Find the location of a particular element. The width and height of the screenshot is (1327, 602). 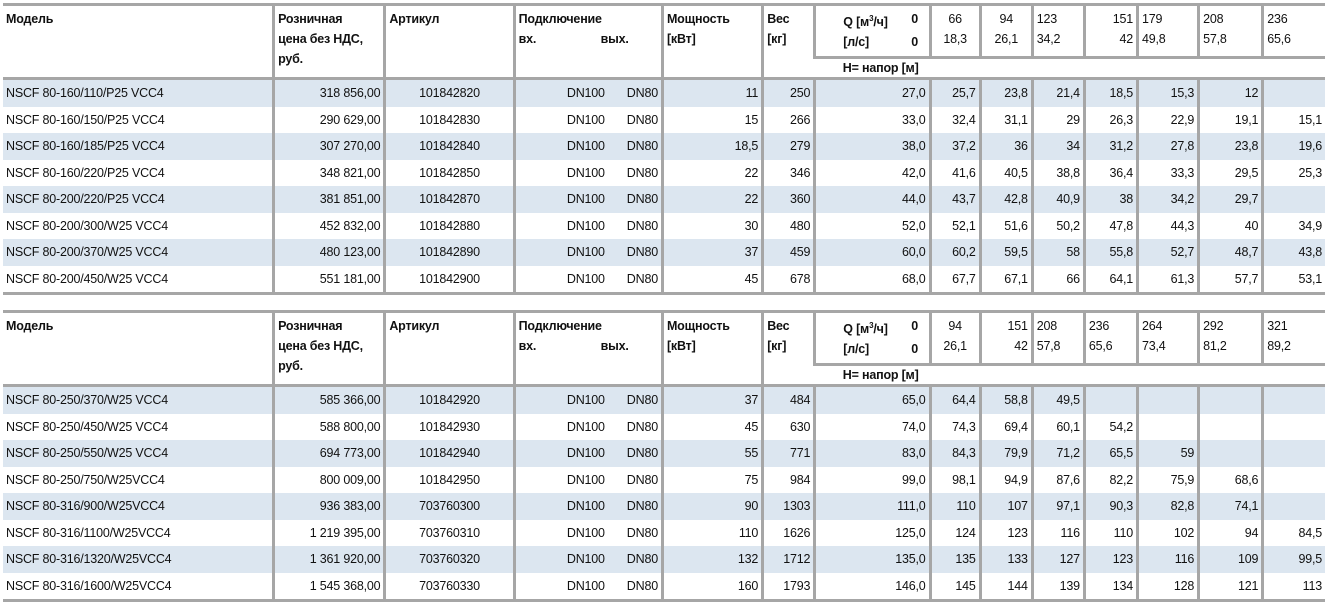

cell-head: 38 is located at coordinates (1110, 199).